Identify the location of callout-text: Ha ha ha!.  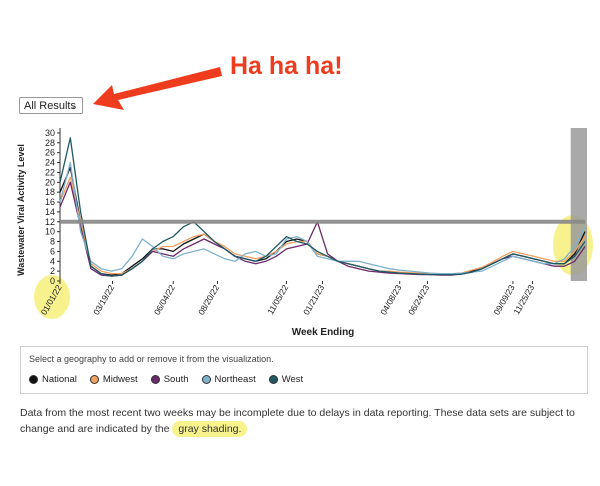
(286, 66).